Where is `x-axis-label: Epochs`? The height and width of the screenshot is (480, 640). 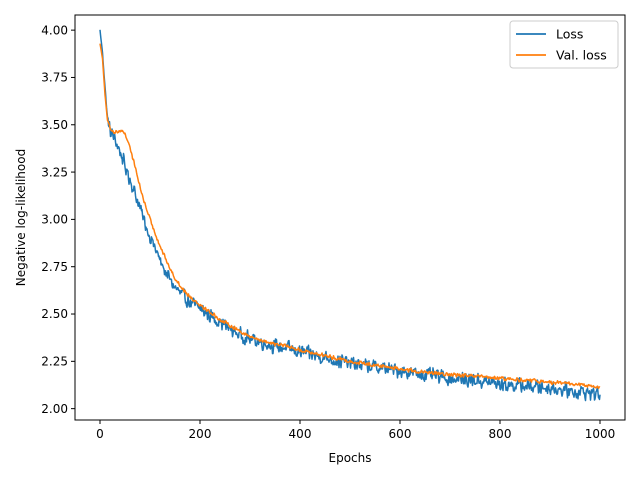
x-axis-label: Epochs is located at coordinates (350, 458).